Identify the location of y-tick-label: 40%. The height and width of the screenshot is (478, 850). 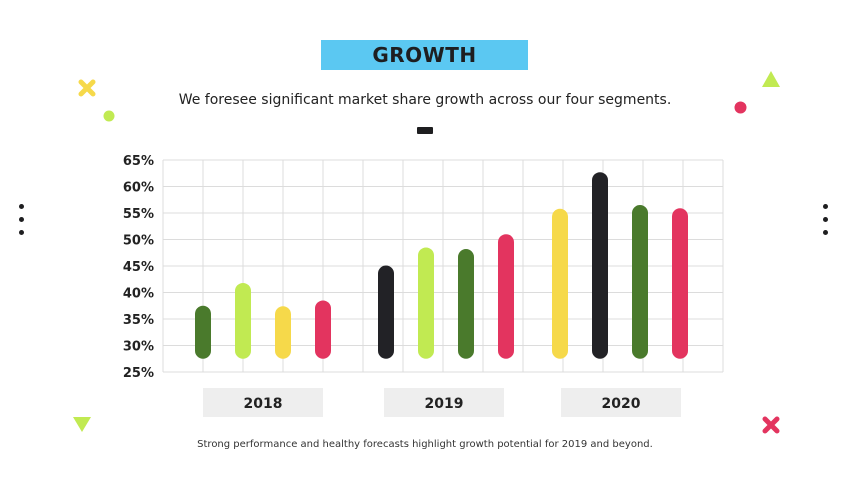
(138, 294).